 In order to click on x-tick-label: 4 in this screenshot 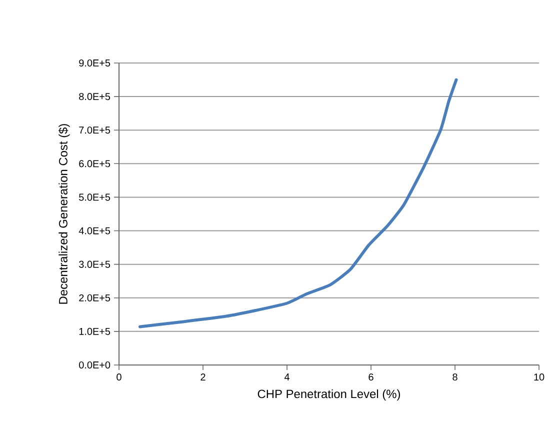, I will do `click(287, 377)`.